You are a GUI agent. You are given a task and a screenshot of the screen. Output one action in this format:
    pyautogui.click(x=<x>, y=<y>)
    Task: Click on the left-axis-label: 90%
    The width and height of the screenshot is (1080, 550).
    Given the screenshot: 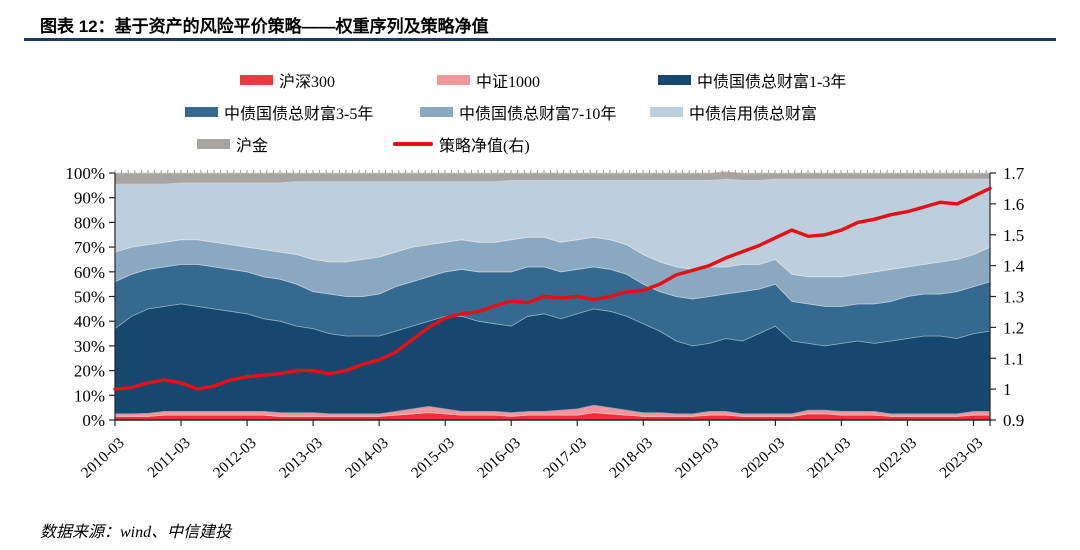 What is the action you would take?
    pyautogui.click(x=89, y=198)
    